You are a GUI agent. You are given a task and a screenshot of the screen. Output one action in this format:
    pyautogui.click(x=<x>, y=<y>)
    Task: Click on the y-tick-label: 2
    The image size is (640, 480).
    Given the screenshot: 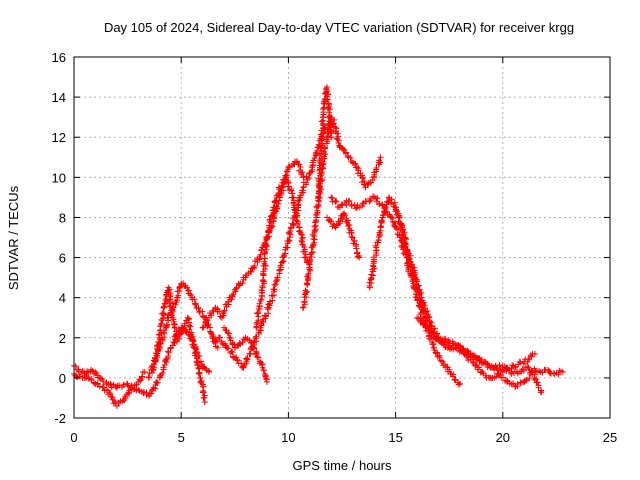 What is the action you would take?
    pyautogui.click(x=62, y=338)
    